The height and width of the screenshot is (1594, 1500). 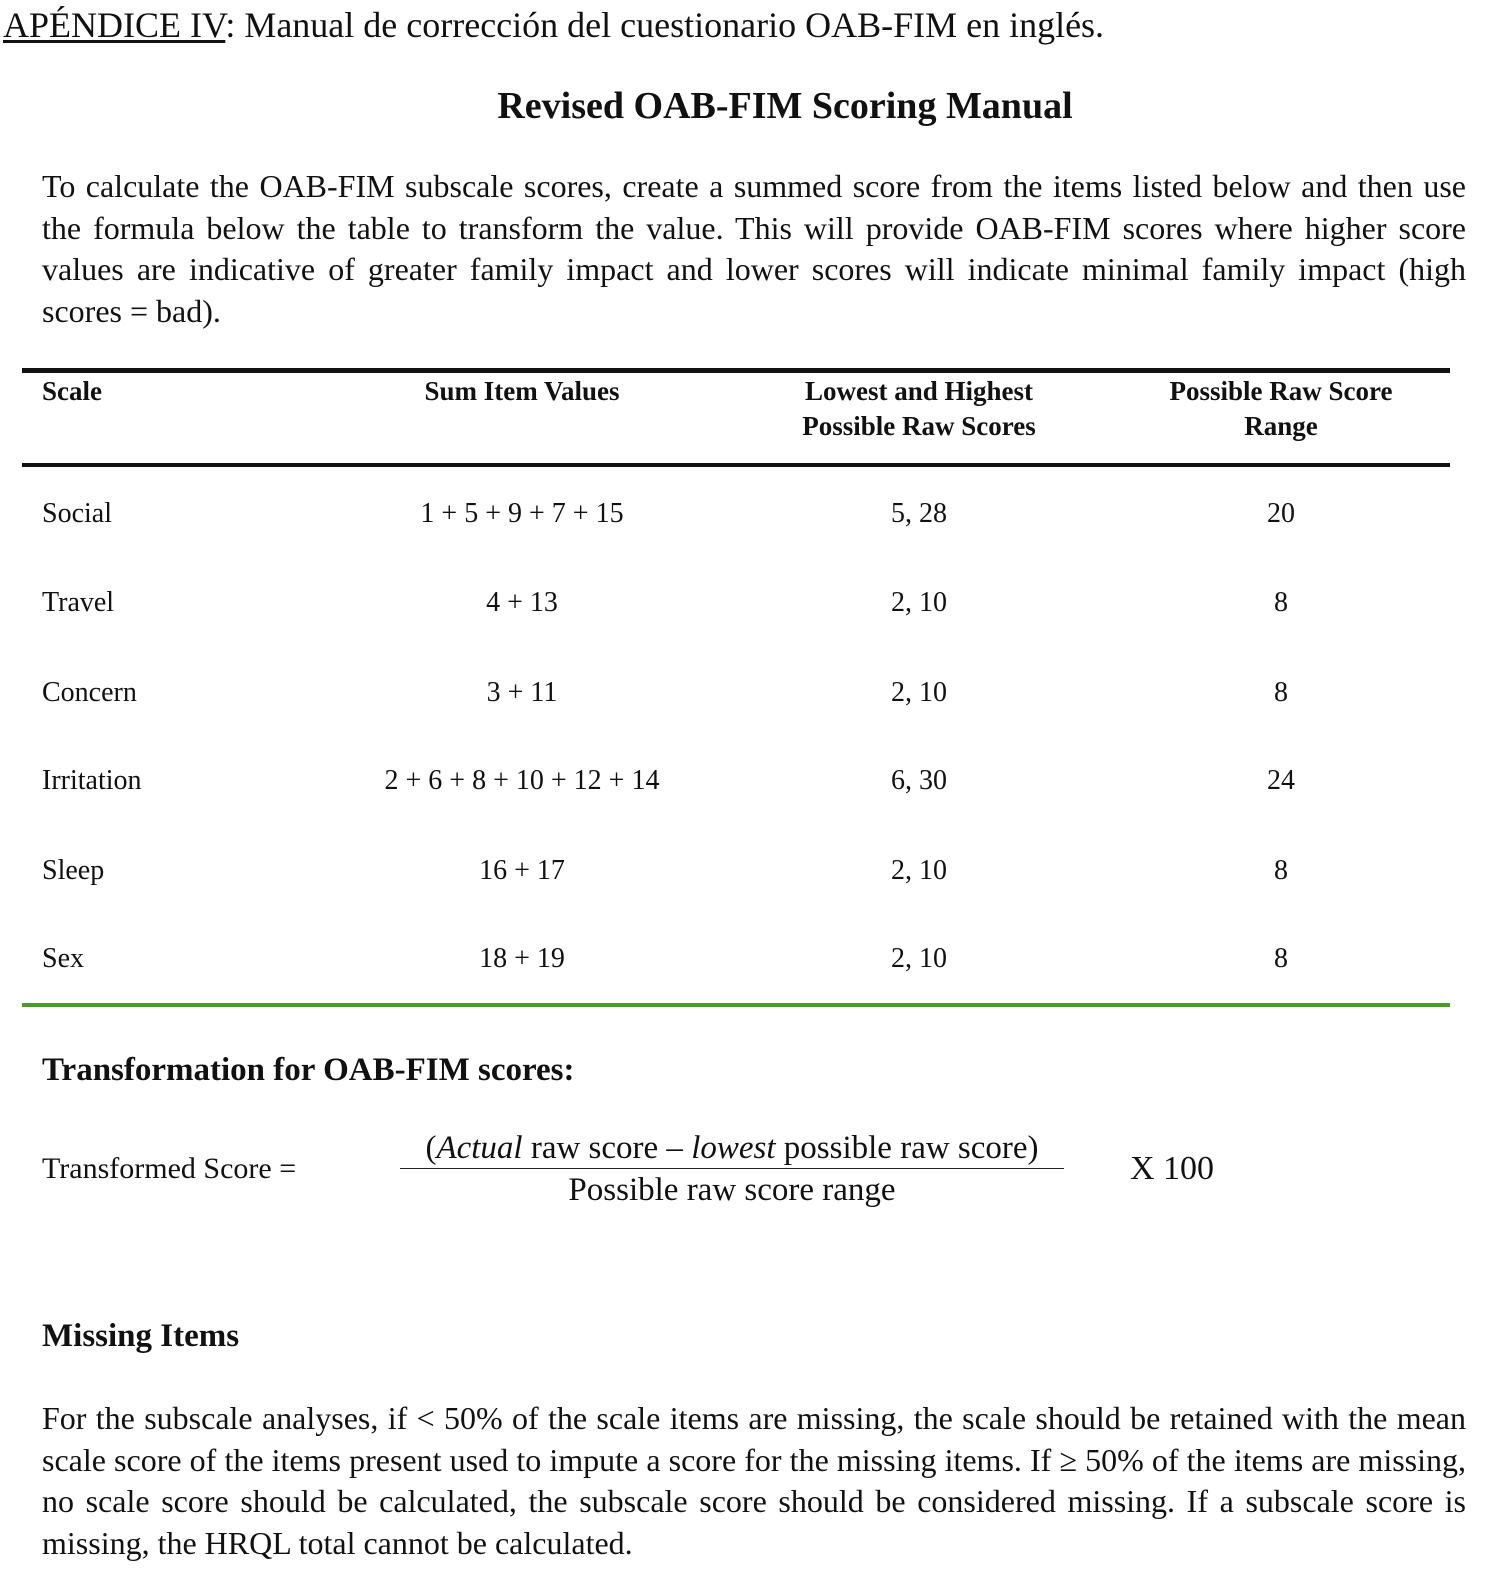 I want to click on table-top-rule, so click(x=736, y=370).